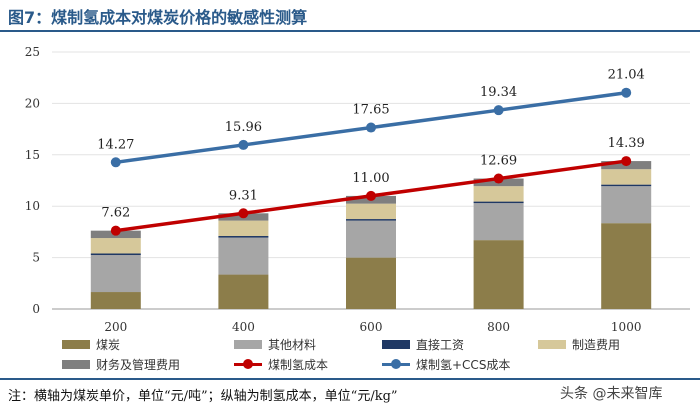 This screenshot has width=700, height=409. What do you see at coordinates (463, 364) in the screenshot?
I see `legend-label: 煤制氢+CCS成本` at bounding box center [463, 364].